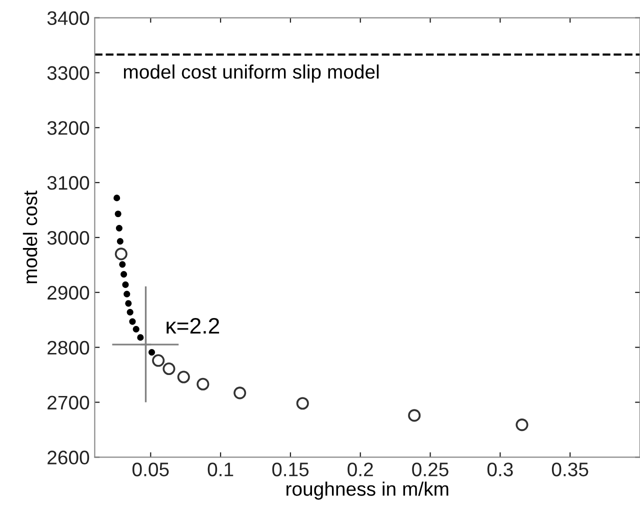 The width and height of the screenshot is (640, 508). I want to click on y-tick-label: 3400, so click(68, 18).